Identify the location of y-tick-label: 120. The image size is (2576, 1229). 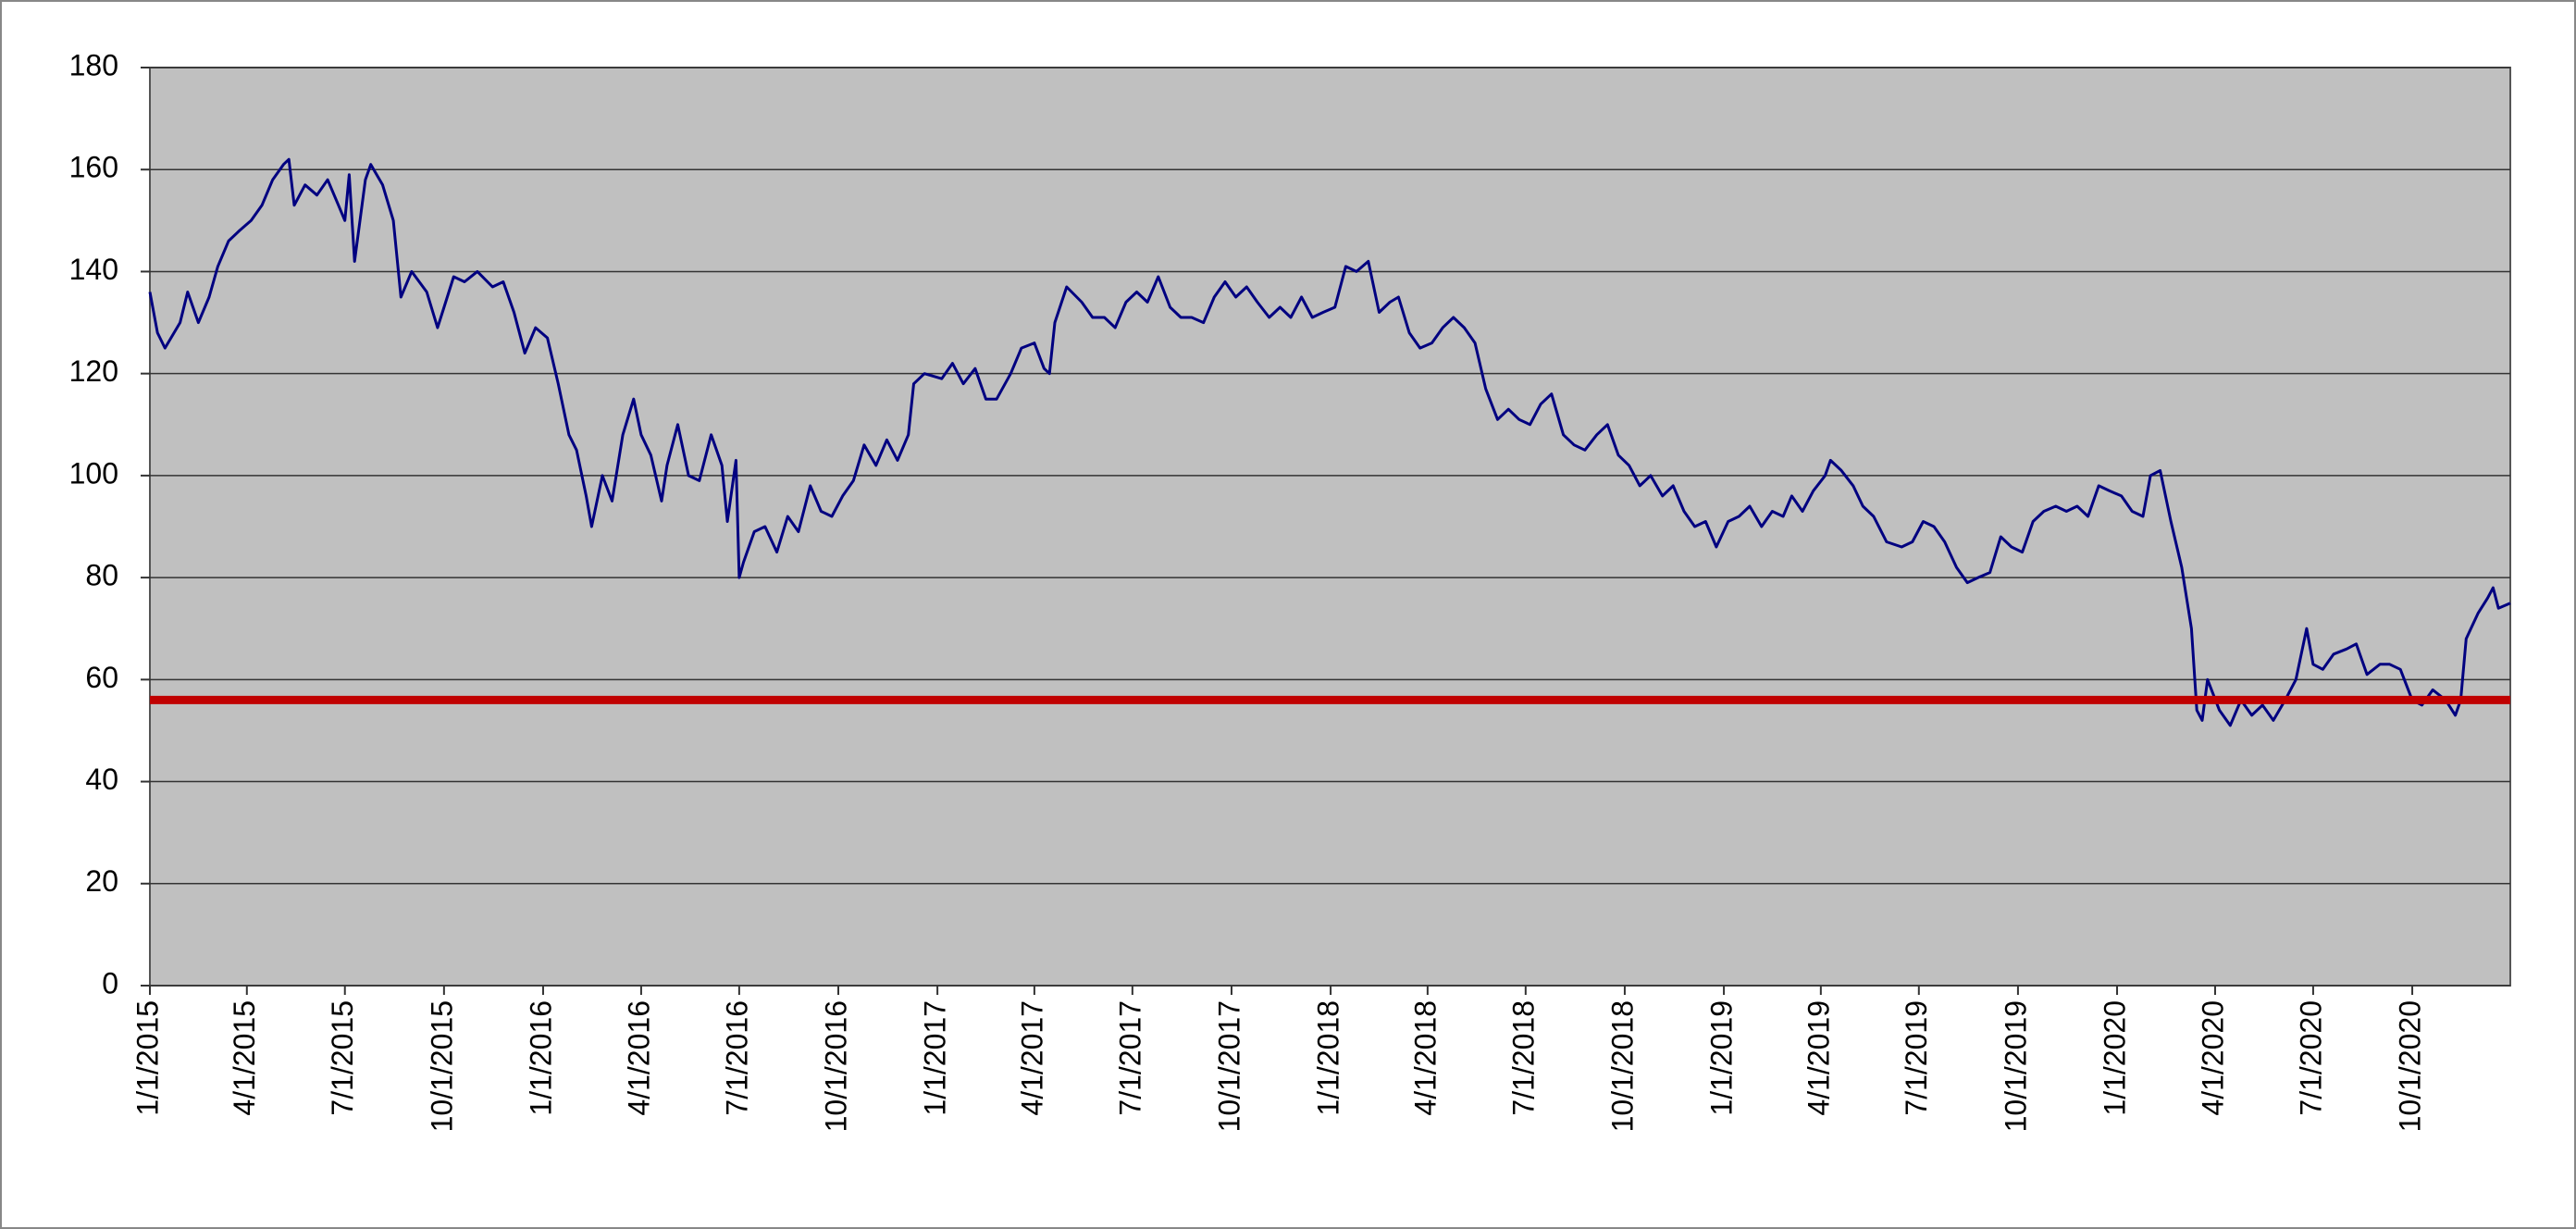
(93, 371).